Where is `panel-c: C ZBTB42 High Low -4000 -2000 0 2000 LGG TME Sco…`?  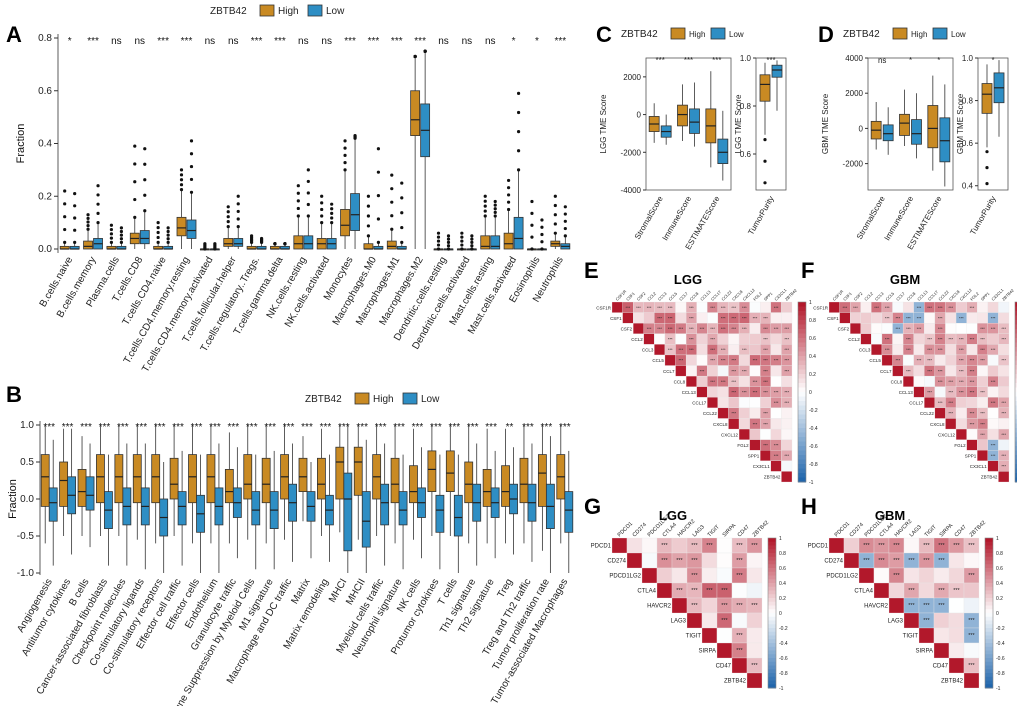
panel-c: C ZBTB42 High Low -4000 -2000 0 2000 LGG TME Sco… is located at coordinates (691, 136).